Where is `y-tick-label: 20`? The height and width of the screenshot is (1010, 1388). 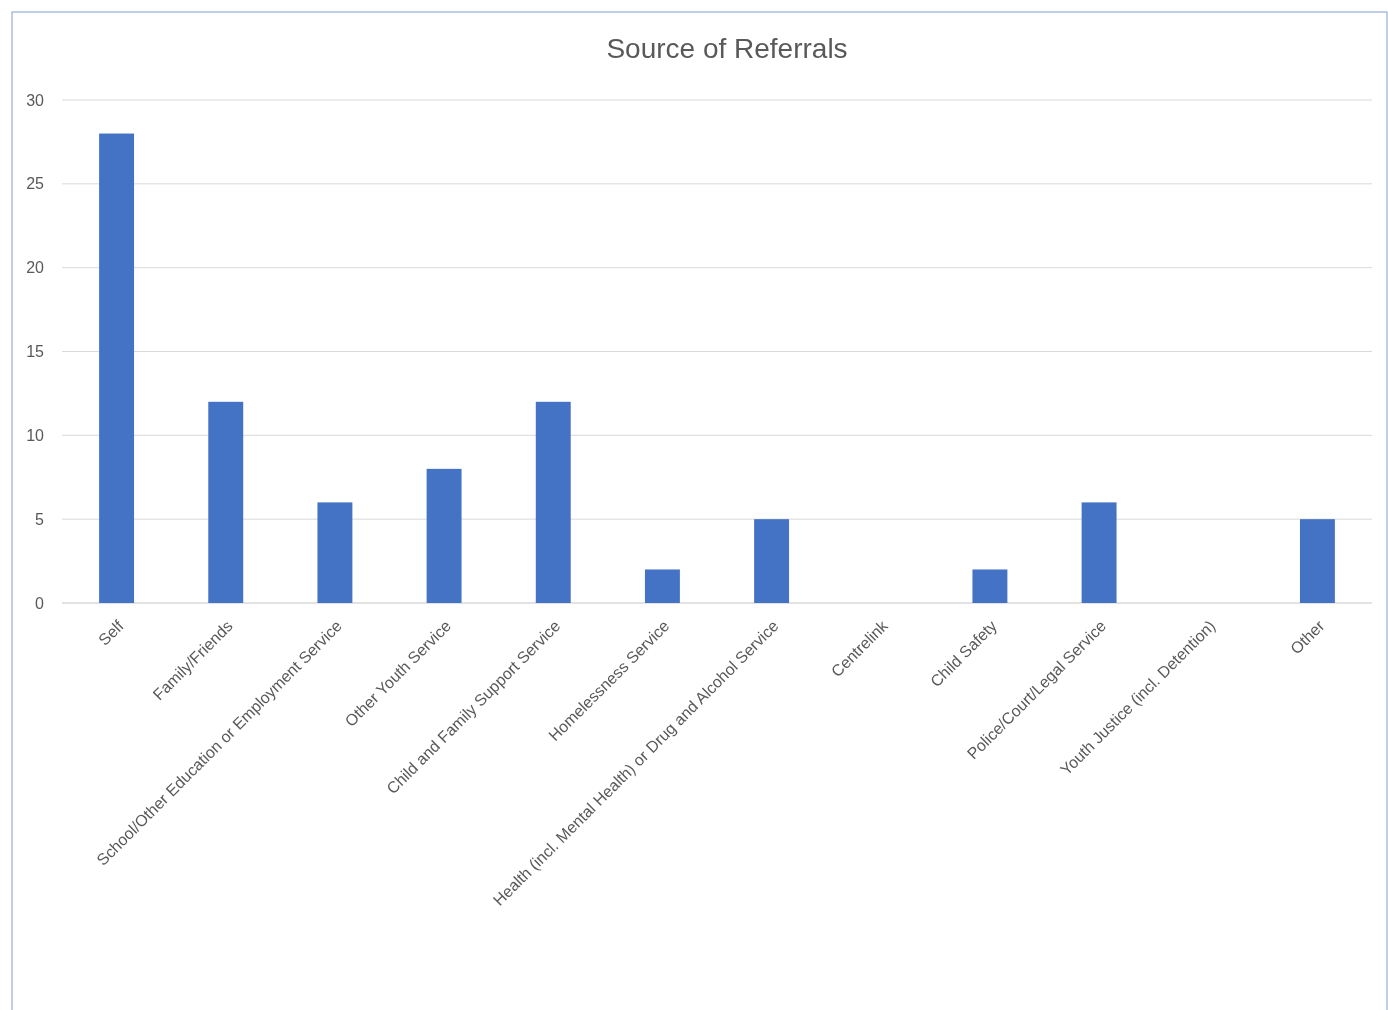
y-tick-label: 20 is located at coordinates (35, 268).